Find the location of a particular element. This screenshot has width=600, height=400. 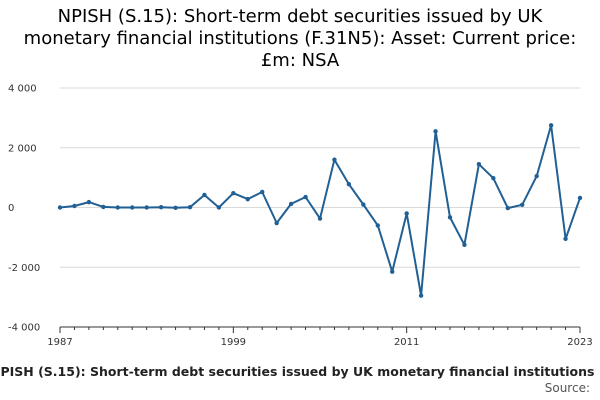

x-tick-label: 1987 is located at coordinates (59, 342).